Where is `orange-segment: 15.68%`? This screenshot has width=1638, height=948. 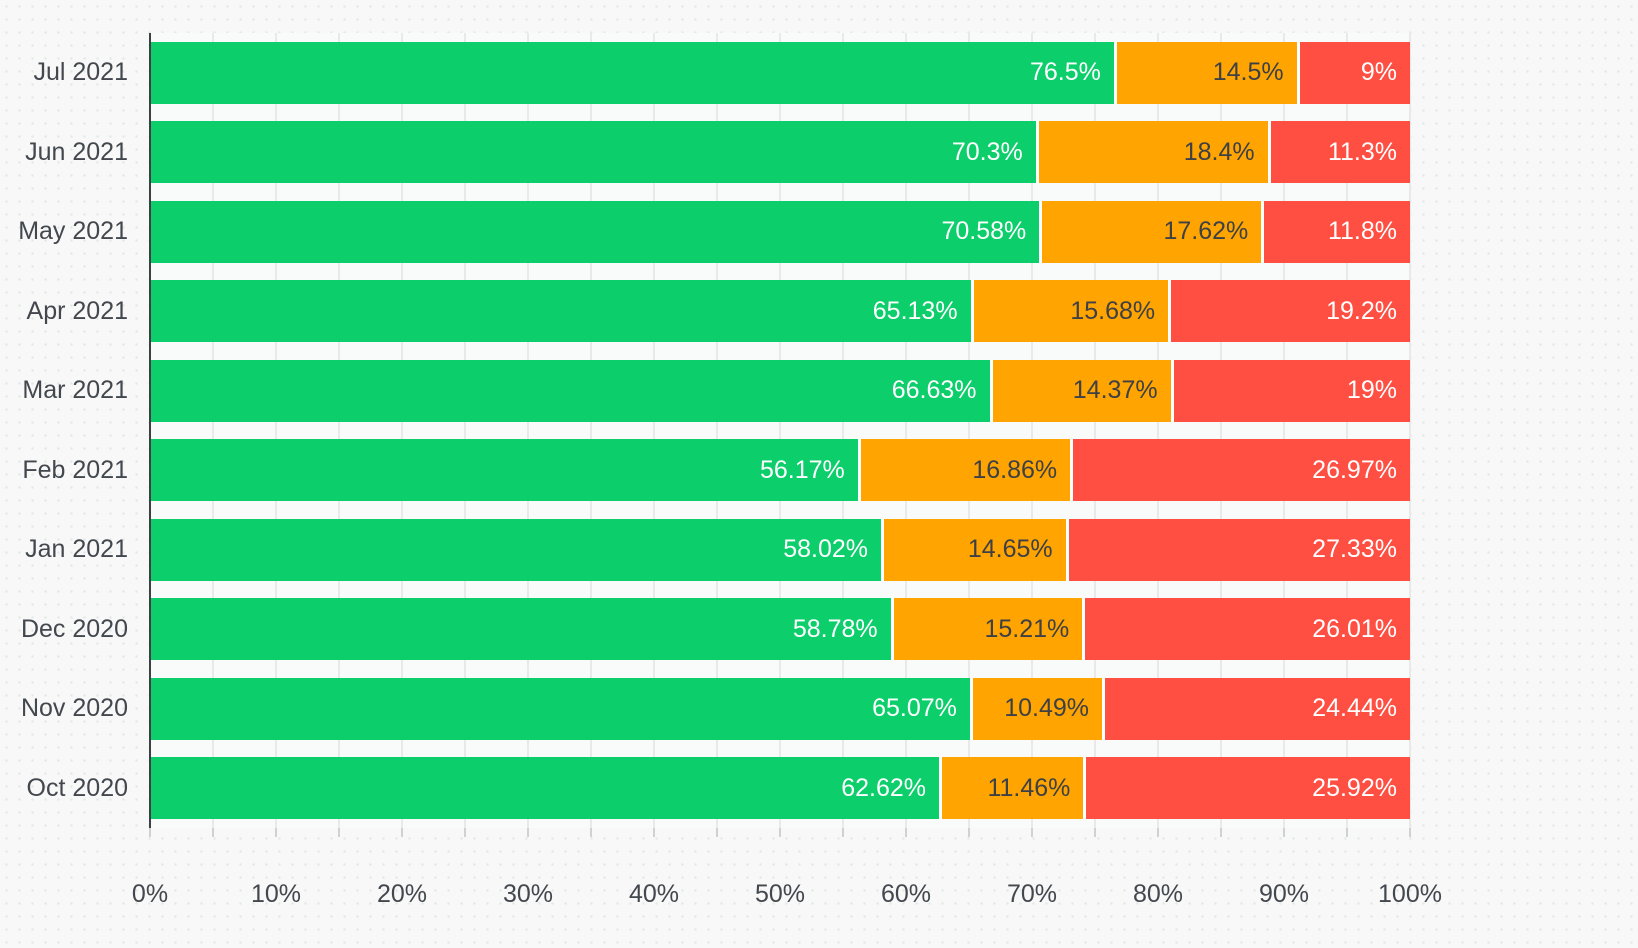
orange-segment: 15.68% is located at coordinates (1069, 311).